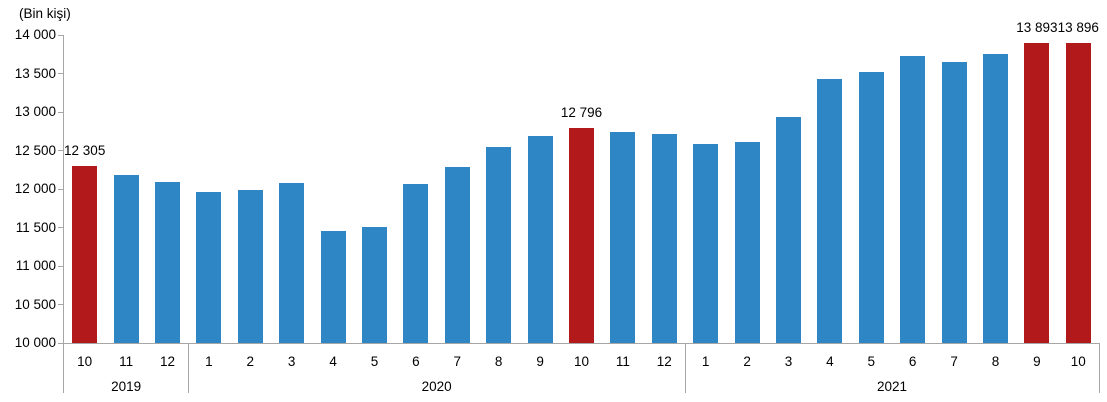 The height and width of the screenshot is (402, 1107). I want to click on x-axis-year-label: 2021, so click(892, 386).